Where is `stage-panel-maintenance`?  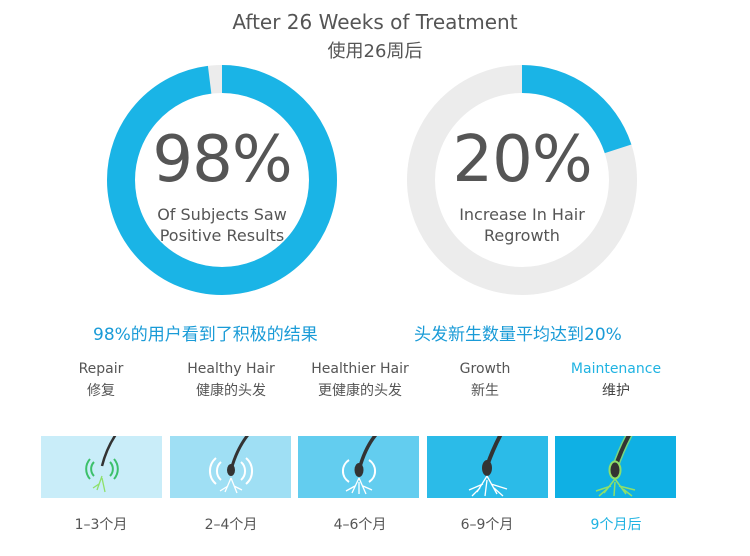
stage-panel-maintenance is located at coordinates (615, 467).